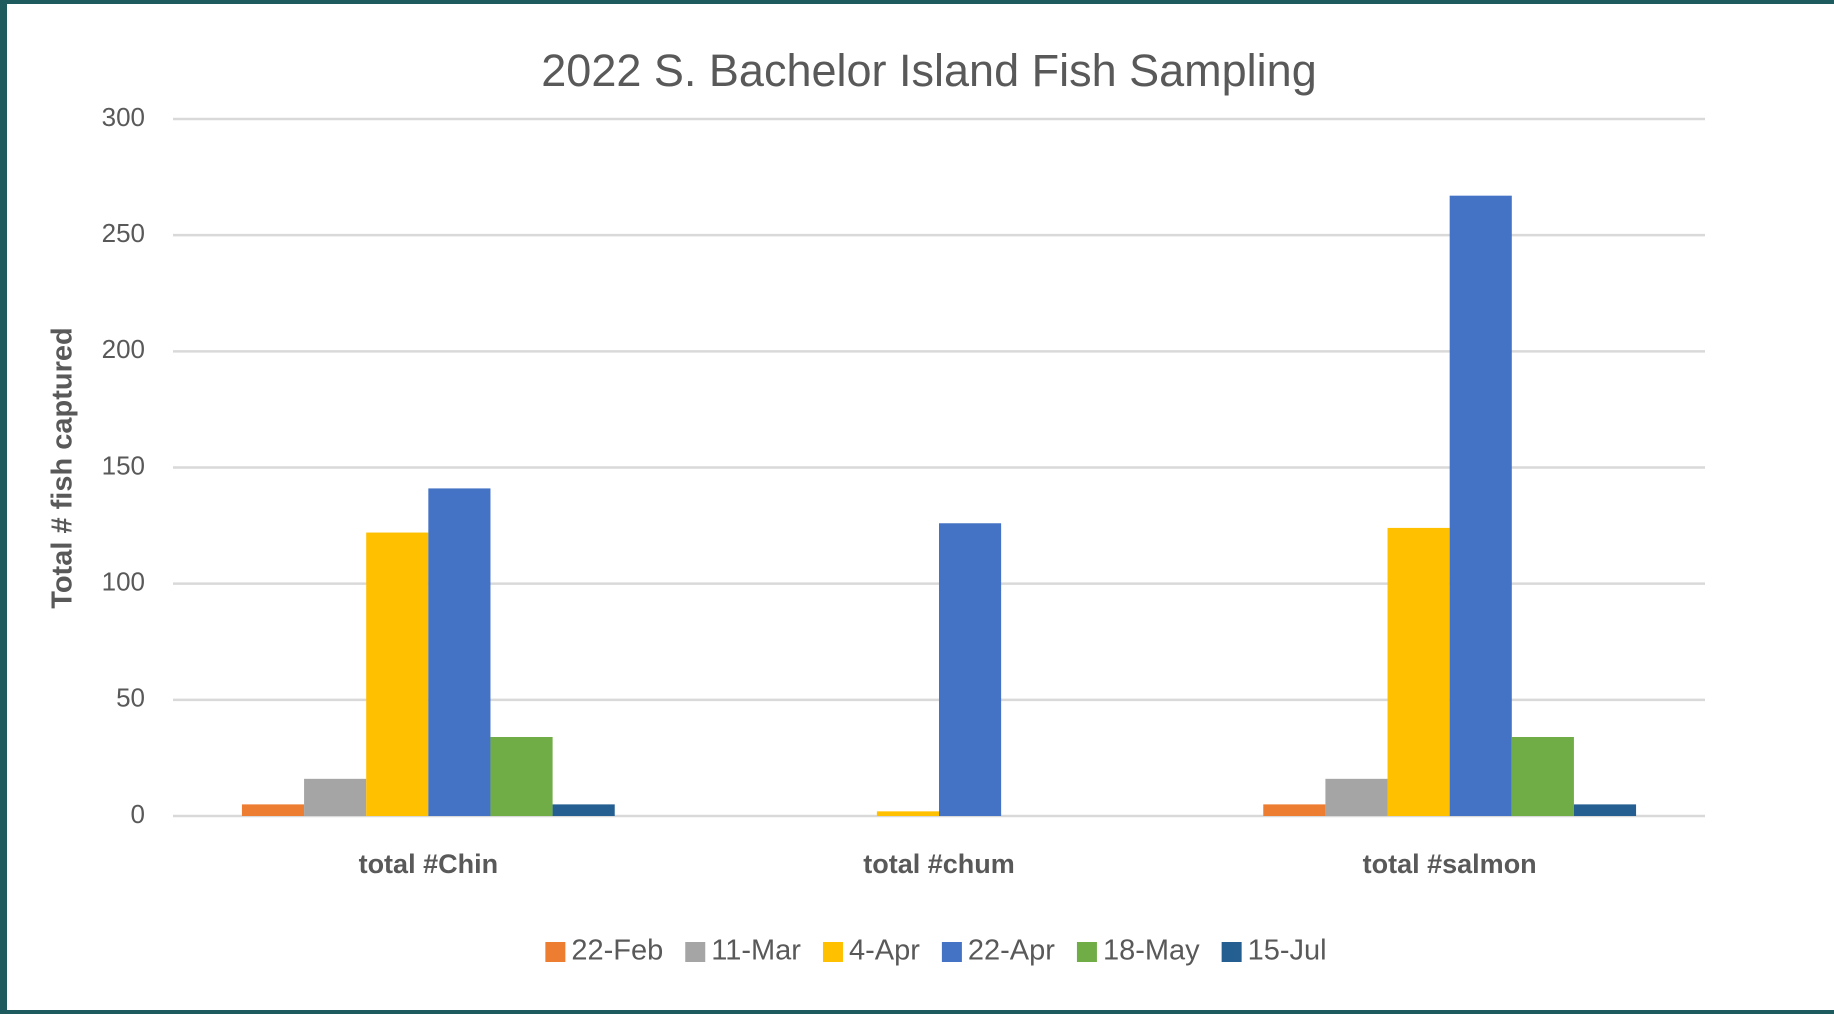  Describe the element at coordinates (617, 951) in the screenshot. I see `legend-label: 22-Feb` at that location.